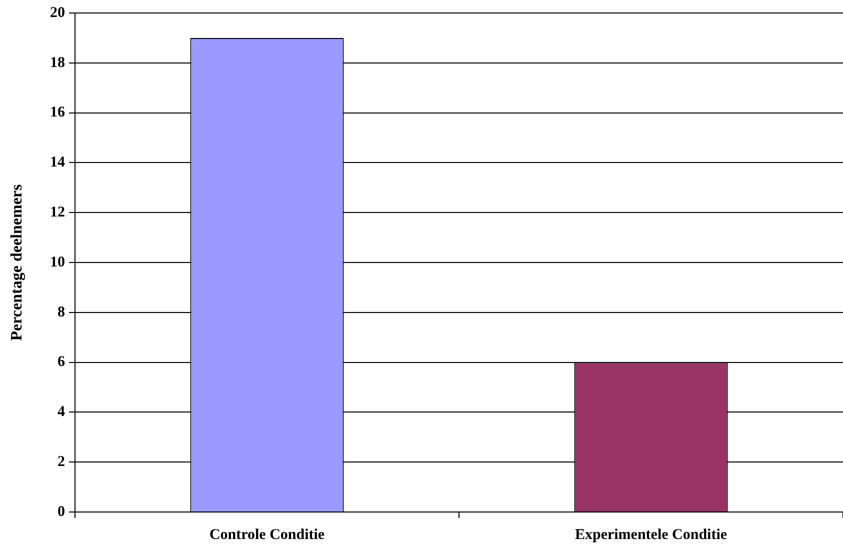  What do you see at coordinates (651, 534) in the screenshot?
I see `x-tick-label: Experimentele Conditie` at bounding box center [651, 534].